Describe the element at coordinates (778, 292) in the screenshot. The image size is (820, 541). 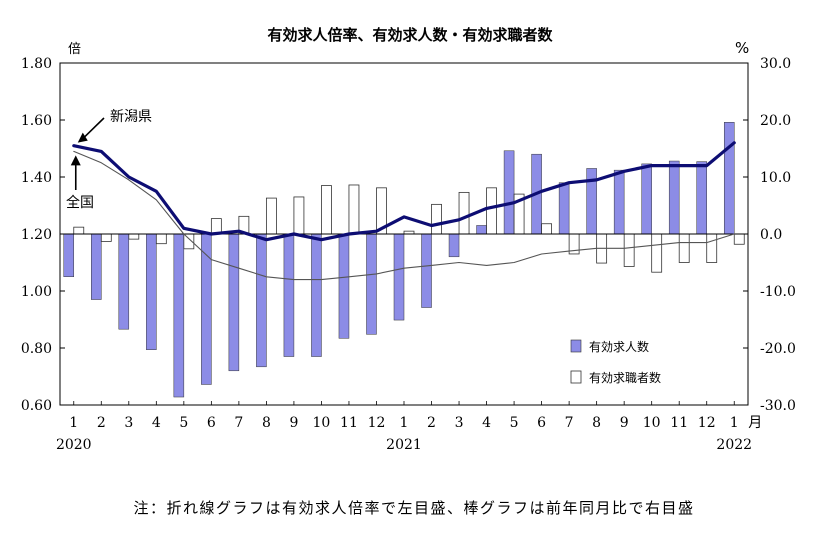
I see `right-axis-tick-label: -10.0` at that location.